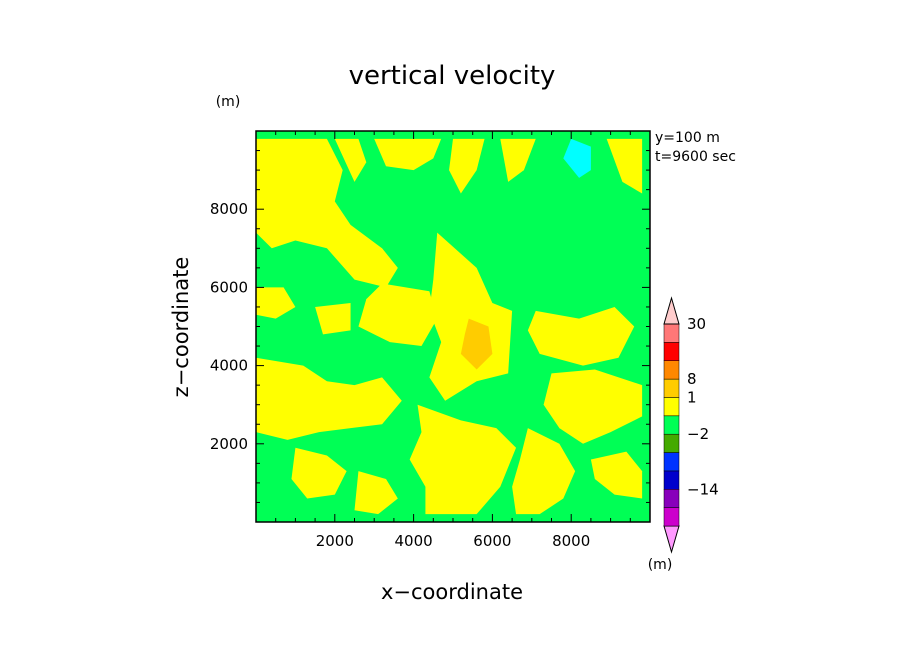  I want to click on colorbar-label: −2, so click(698, 434).